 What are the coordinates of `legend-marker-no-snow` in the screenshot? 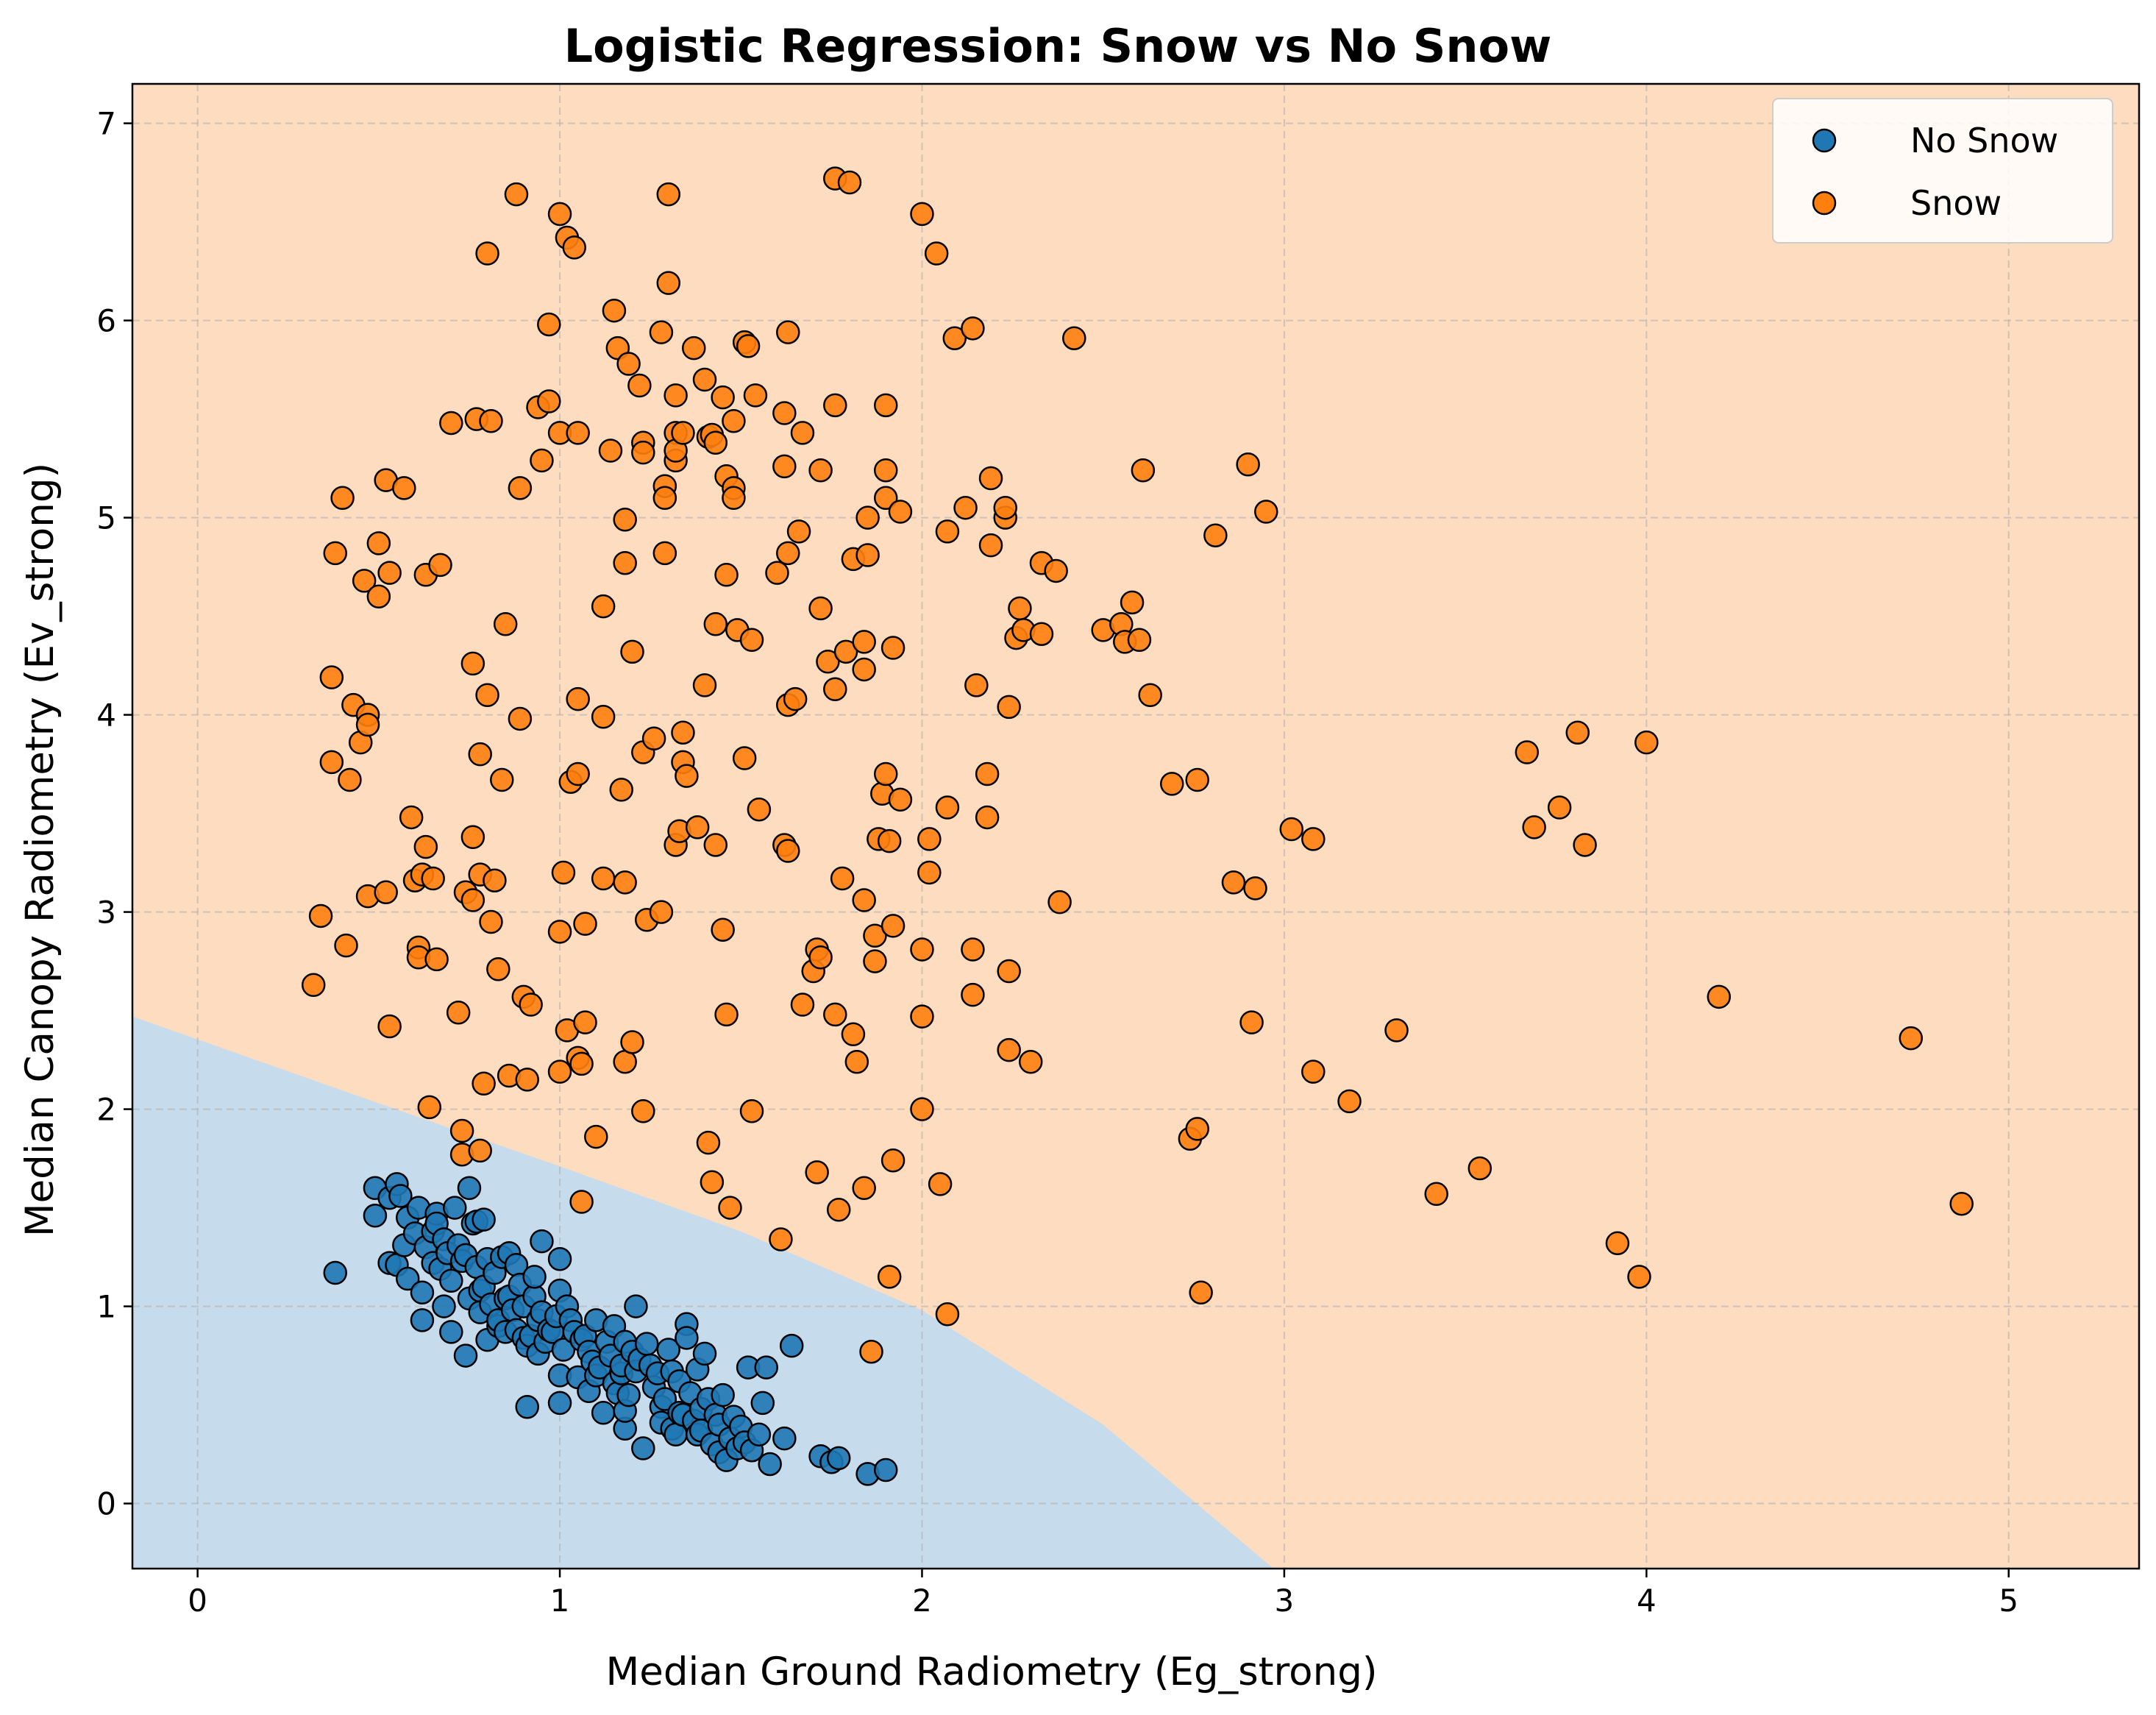 It's located at (1824, 140).